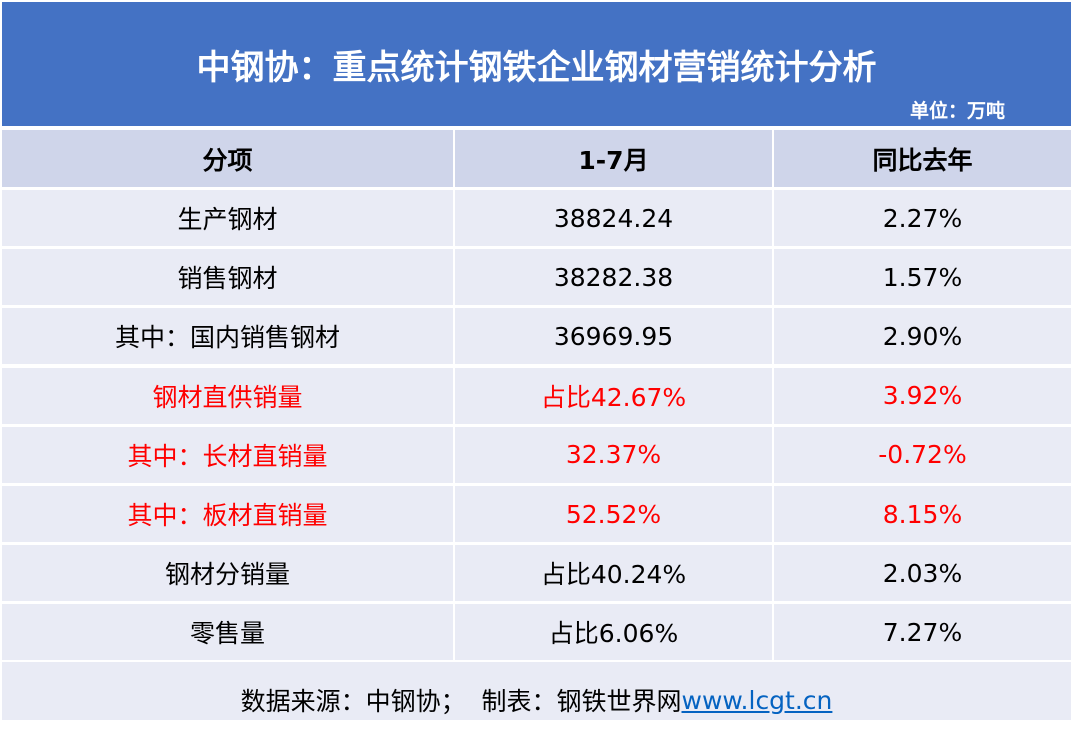 The image size is (1077, 739). I want to click on table-cell: 钢材直供销量, so click(227, 395).